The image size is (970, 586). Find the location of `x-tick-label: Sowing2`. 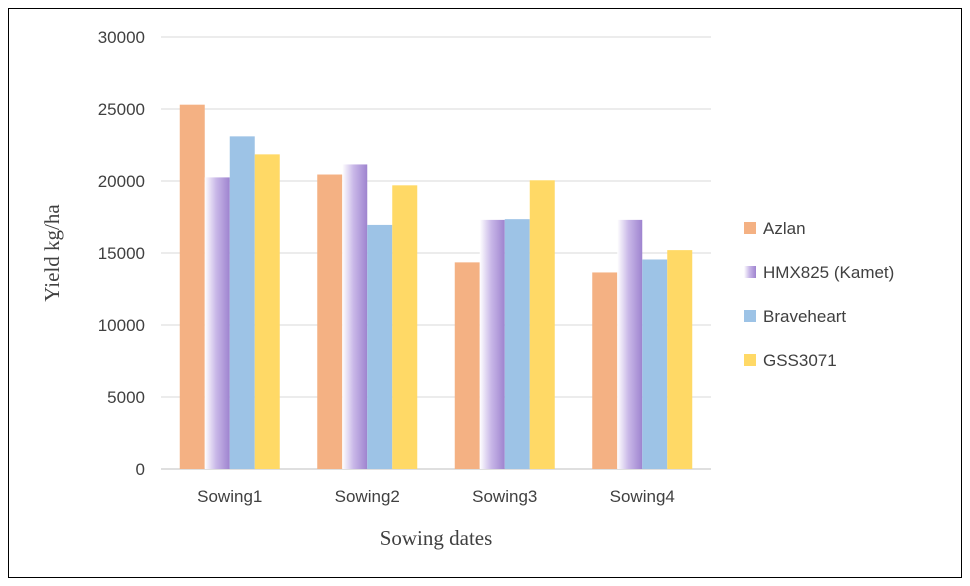

x-tick-label: Sowing2 is located at coordinates (367, 496).